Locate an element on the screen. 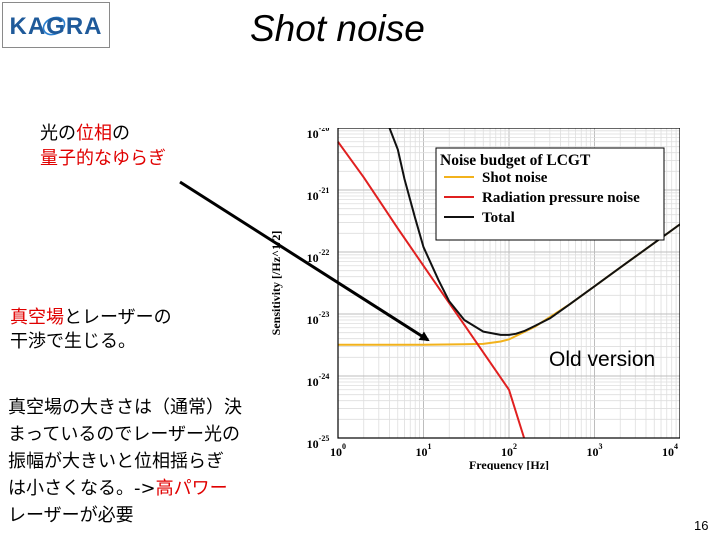  old-version-label: Old version is located at coordinates (602, 359).